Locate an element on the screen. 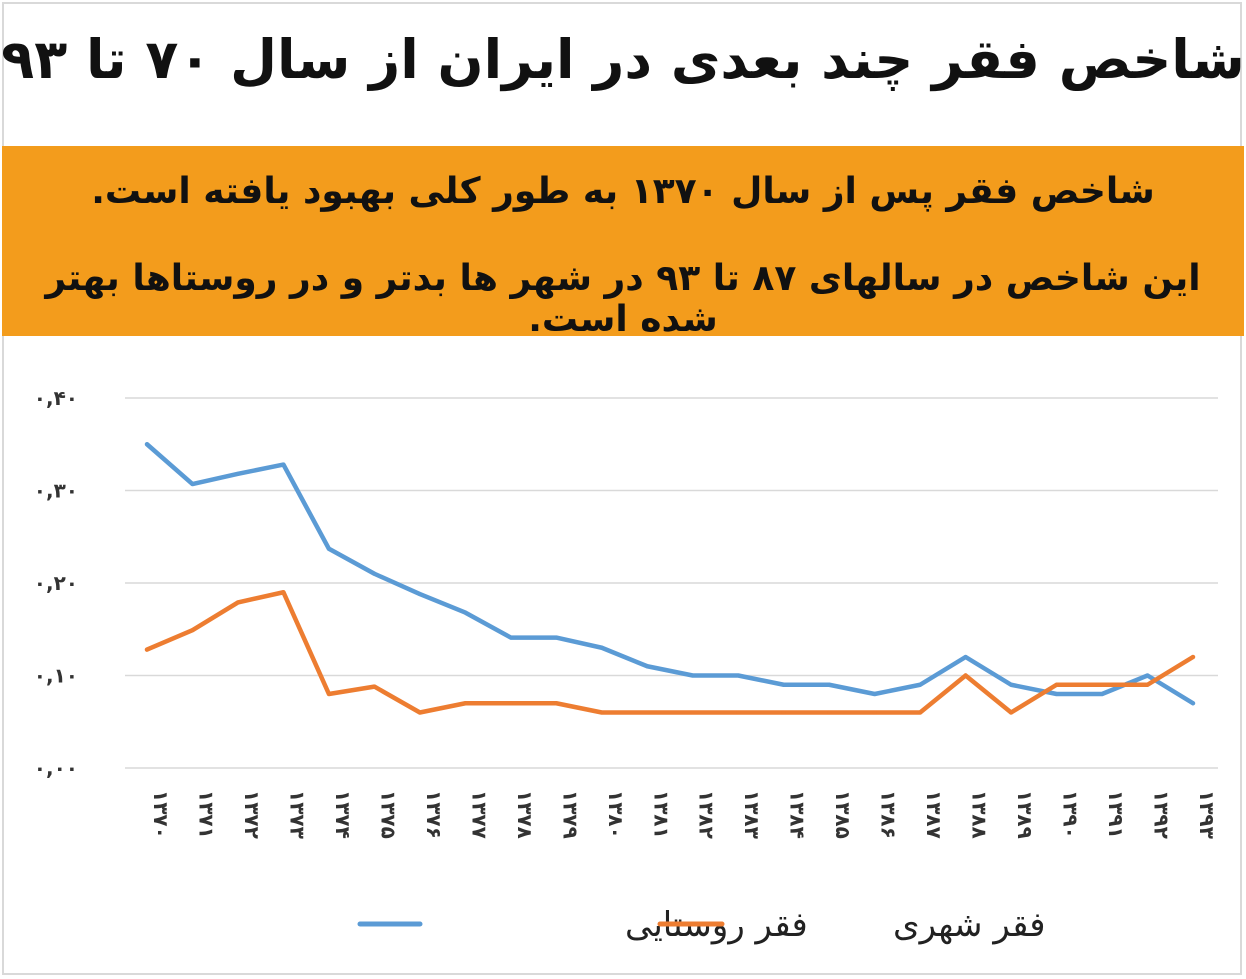 The height and width of the screenshot is (979, 1246). x-tick-label: ۱۳۸۰ is located at coordinates (616, 814).